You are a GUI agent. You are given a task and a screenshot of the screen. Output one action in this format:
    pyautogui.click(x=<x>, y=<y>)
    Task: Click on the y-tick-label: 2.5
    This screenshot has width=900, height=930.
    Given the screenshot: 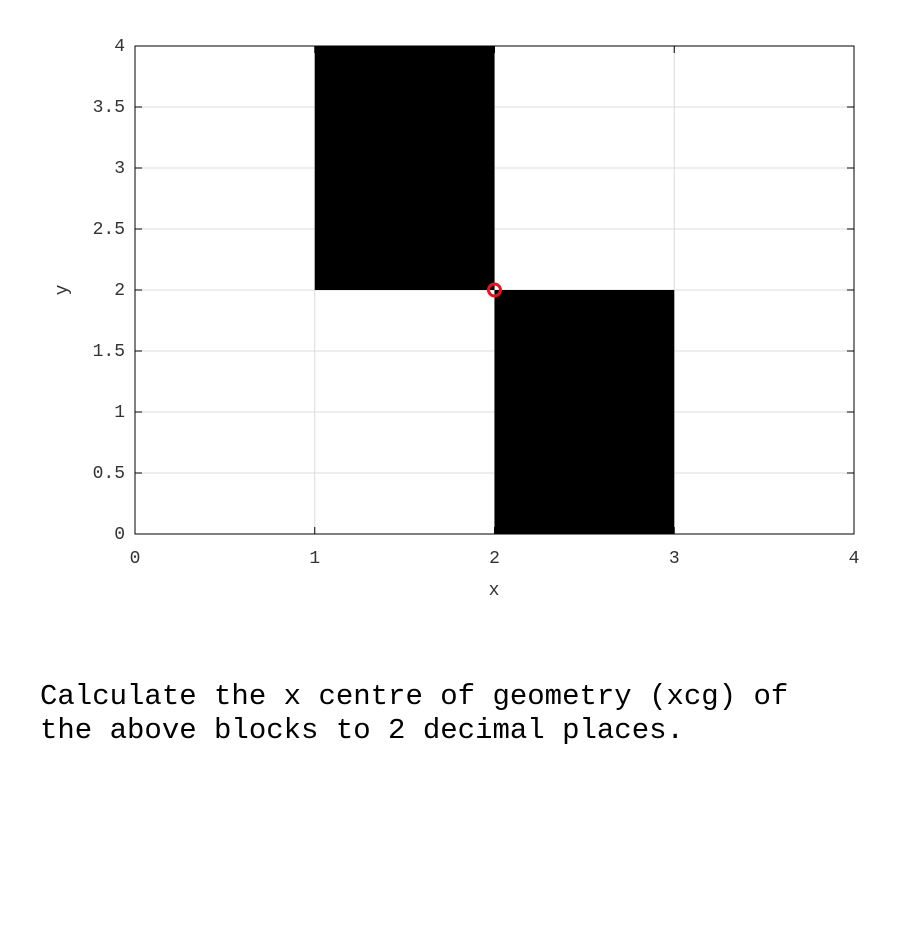 What is the action you would take?
    pyautogui.click(x=109, y=230)
    